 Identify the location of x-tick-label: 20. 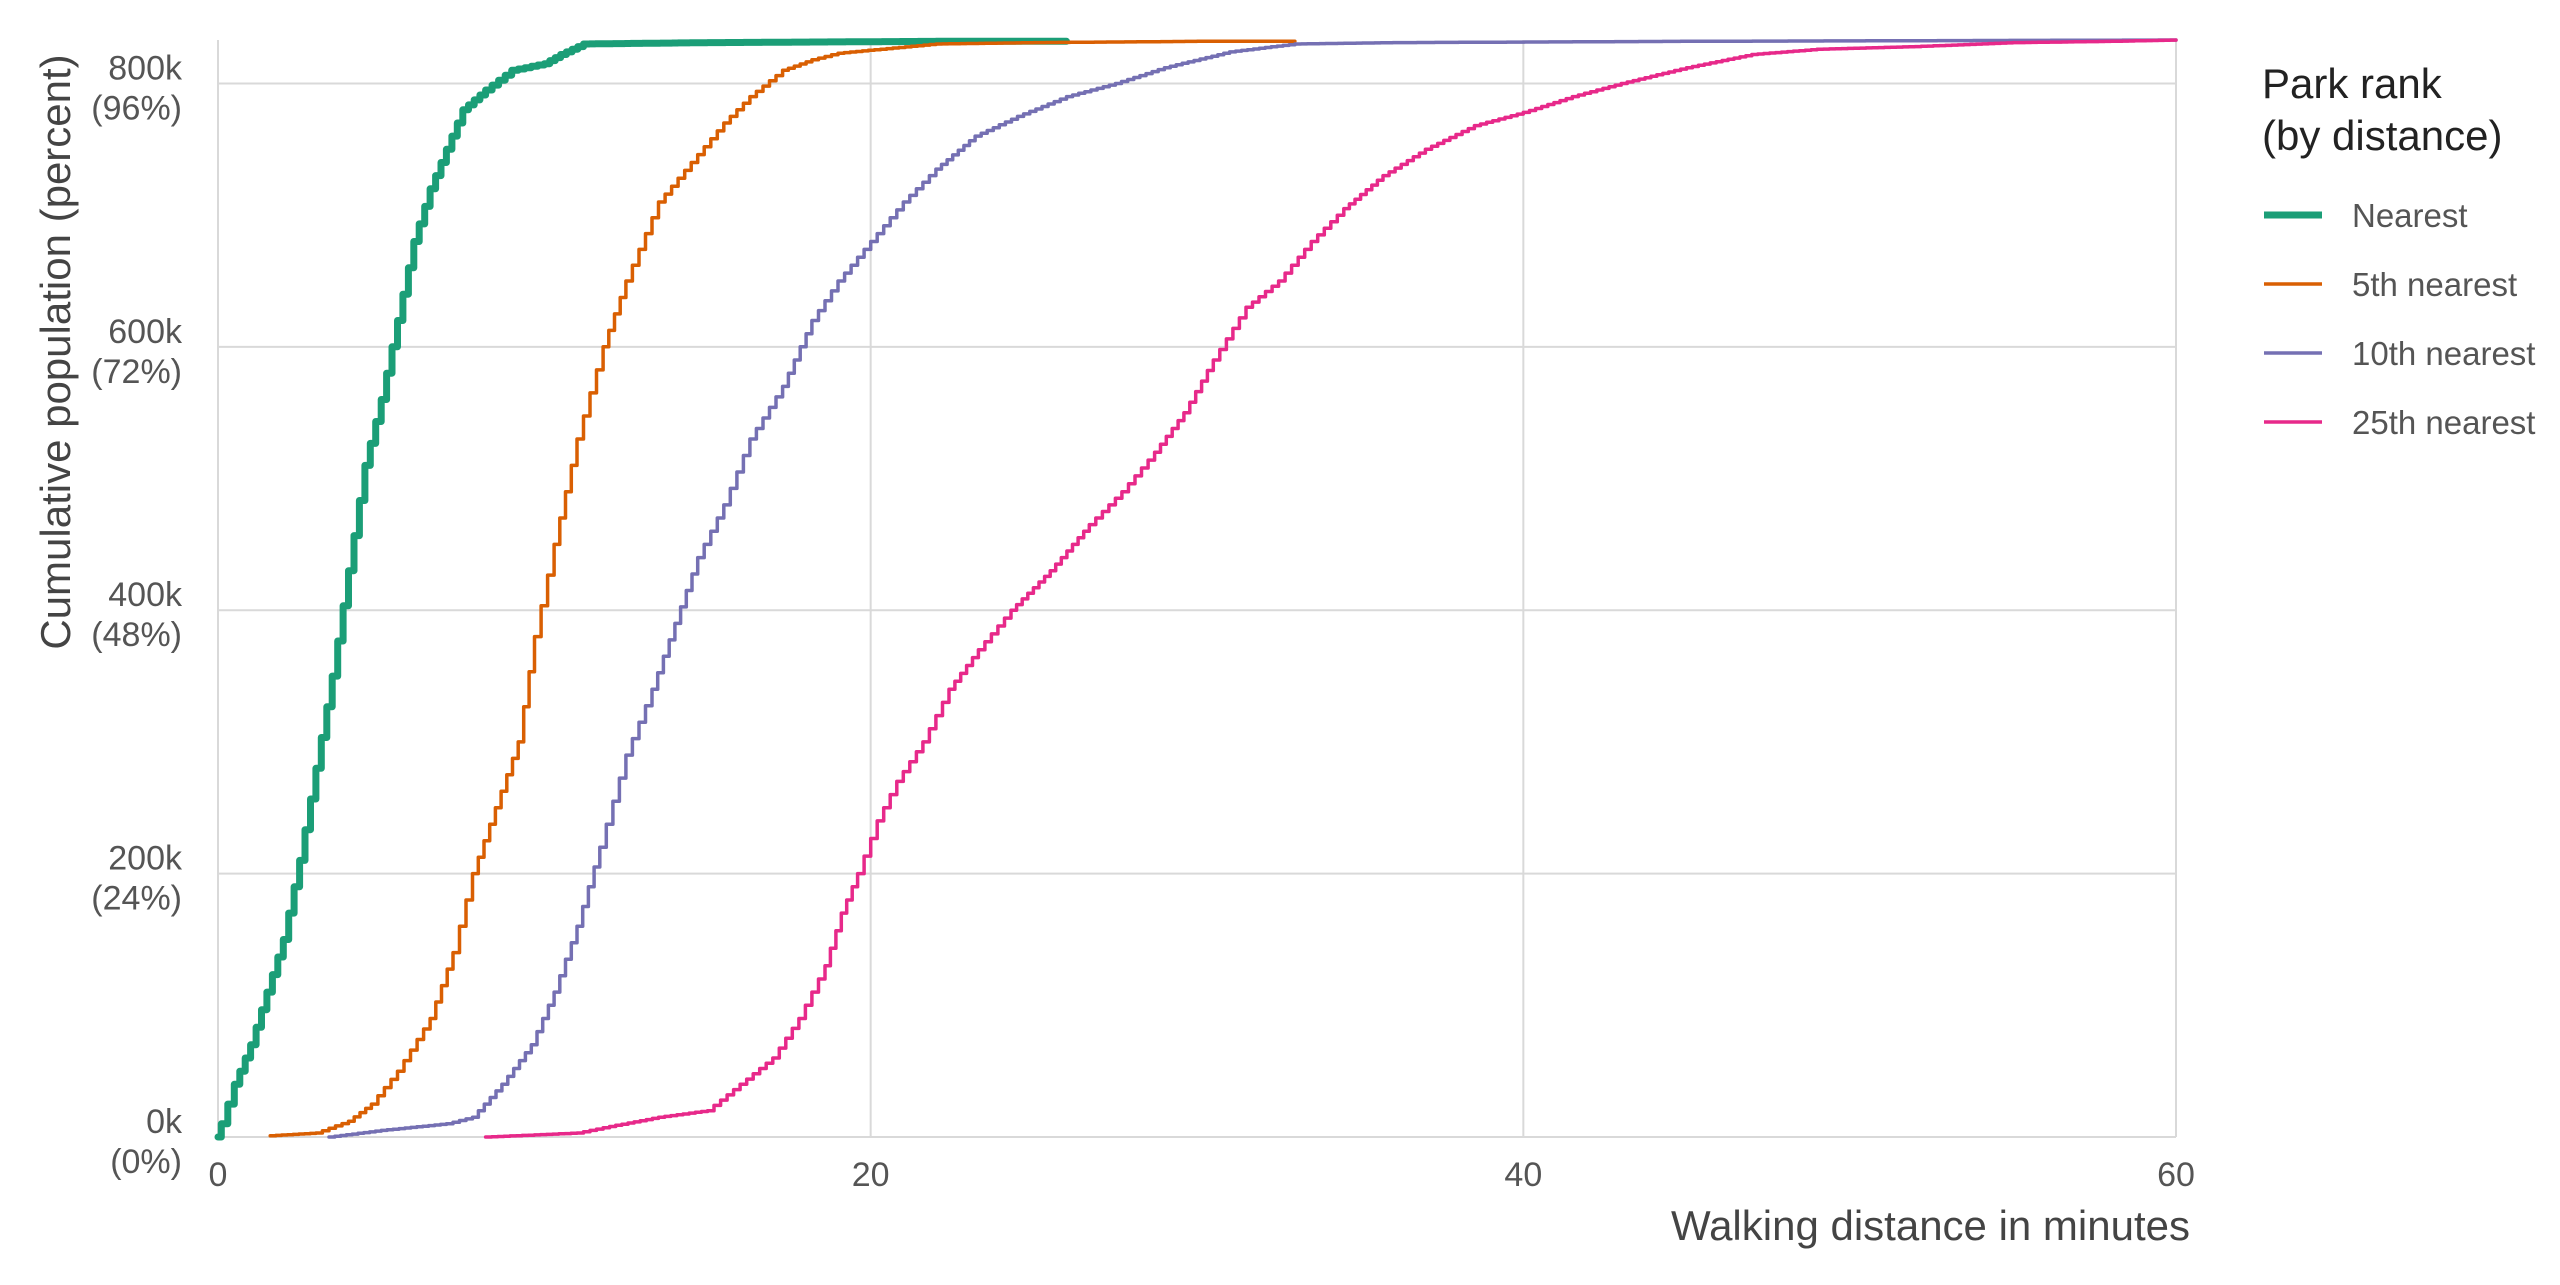
(871, 1175).